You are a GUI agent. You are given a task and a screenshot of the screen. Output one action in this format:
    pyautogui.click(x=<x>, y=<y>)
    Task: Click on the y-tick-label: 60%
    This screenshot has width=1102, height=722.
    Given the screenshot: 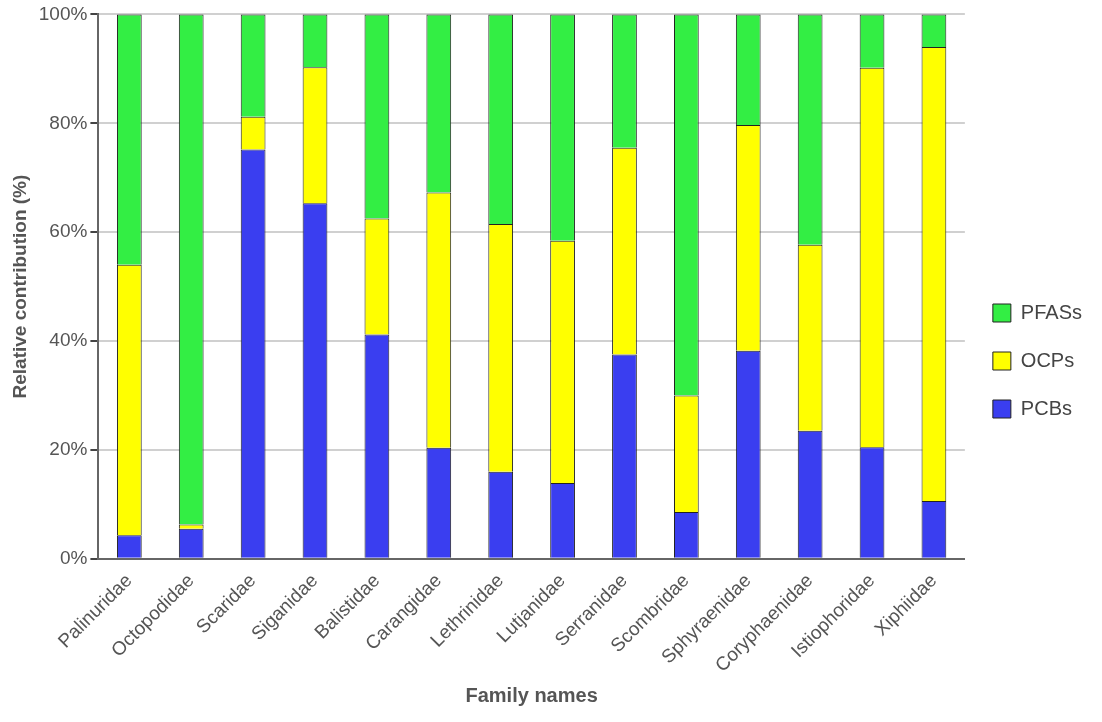 What is the action you would take?
    pyautogui.click(x=68, y=231)
    